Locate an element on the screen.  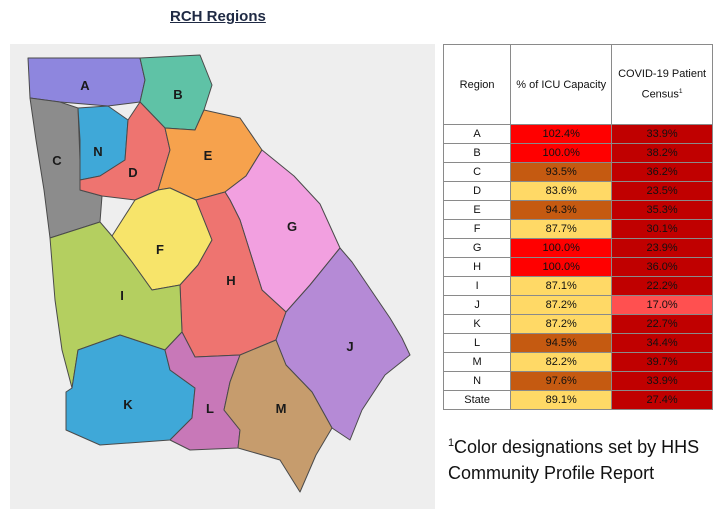
region-cell: G is located at coordinates (477, 248).